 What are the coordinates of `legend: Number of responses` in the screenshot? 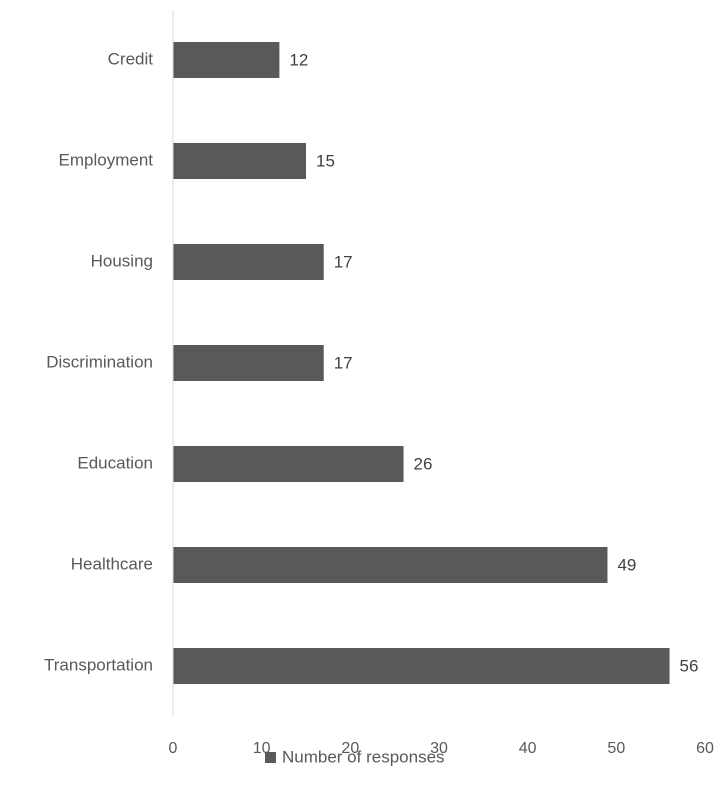 It's located at (355, 756).